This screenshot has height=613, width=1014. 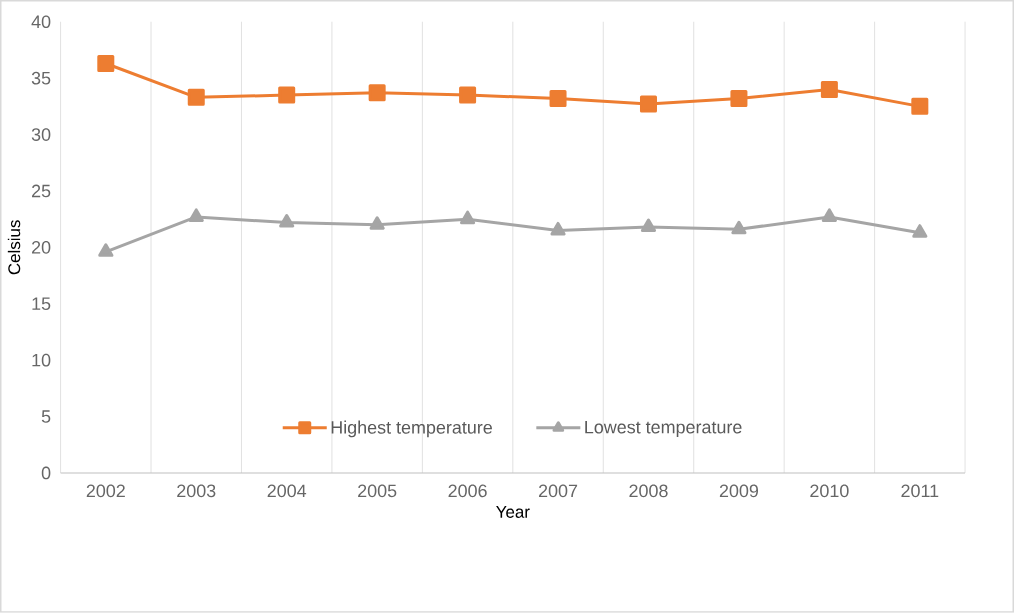 What do you see at coordinates (467, 491) in the screenshot?
I see `x-tick-label: 2006` at bounding box center [467, 491].